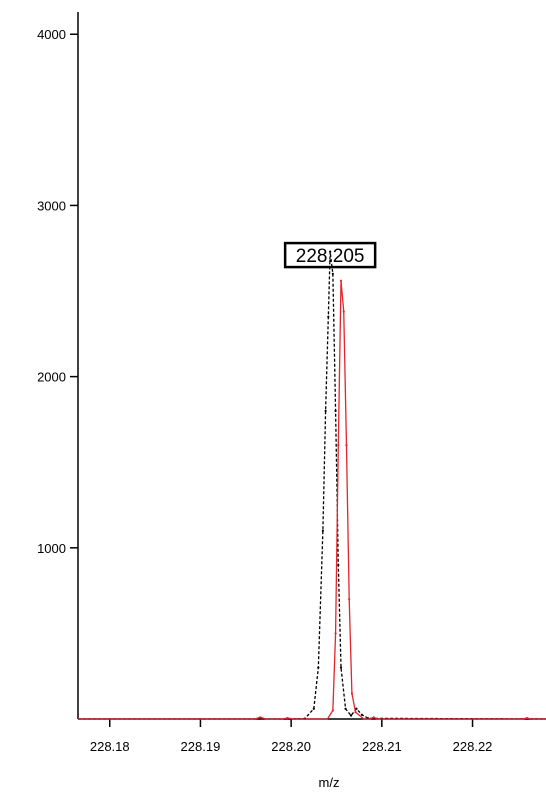 This screenshot has width=546, height=793. Describe the element at coordinates (51, 205) in the screenshot. I see `y-tick-label: 3000` at that location.